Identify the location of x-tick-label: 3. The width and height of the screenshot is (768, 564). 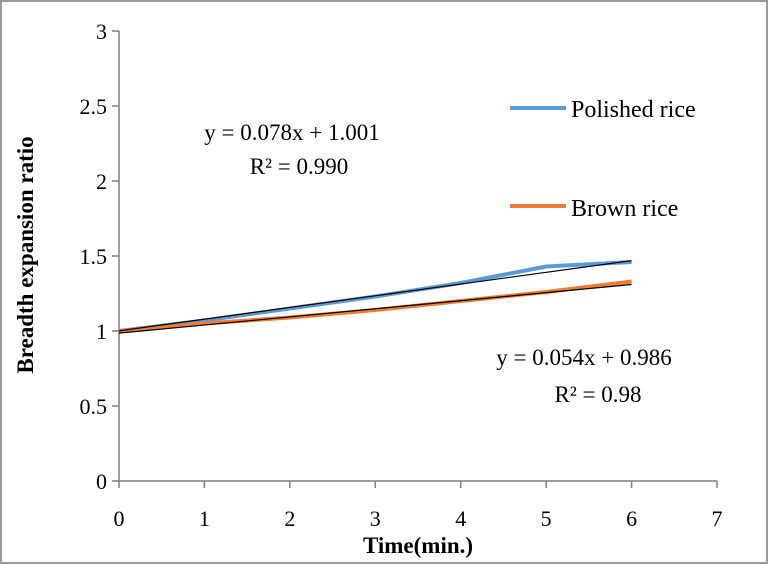
(375, 518).